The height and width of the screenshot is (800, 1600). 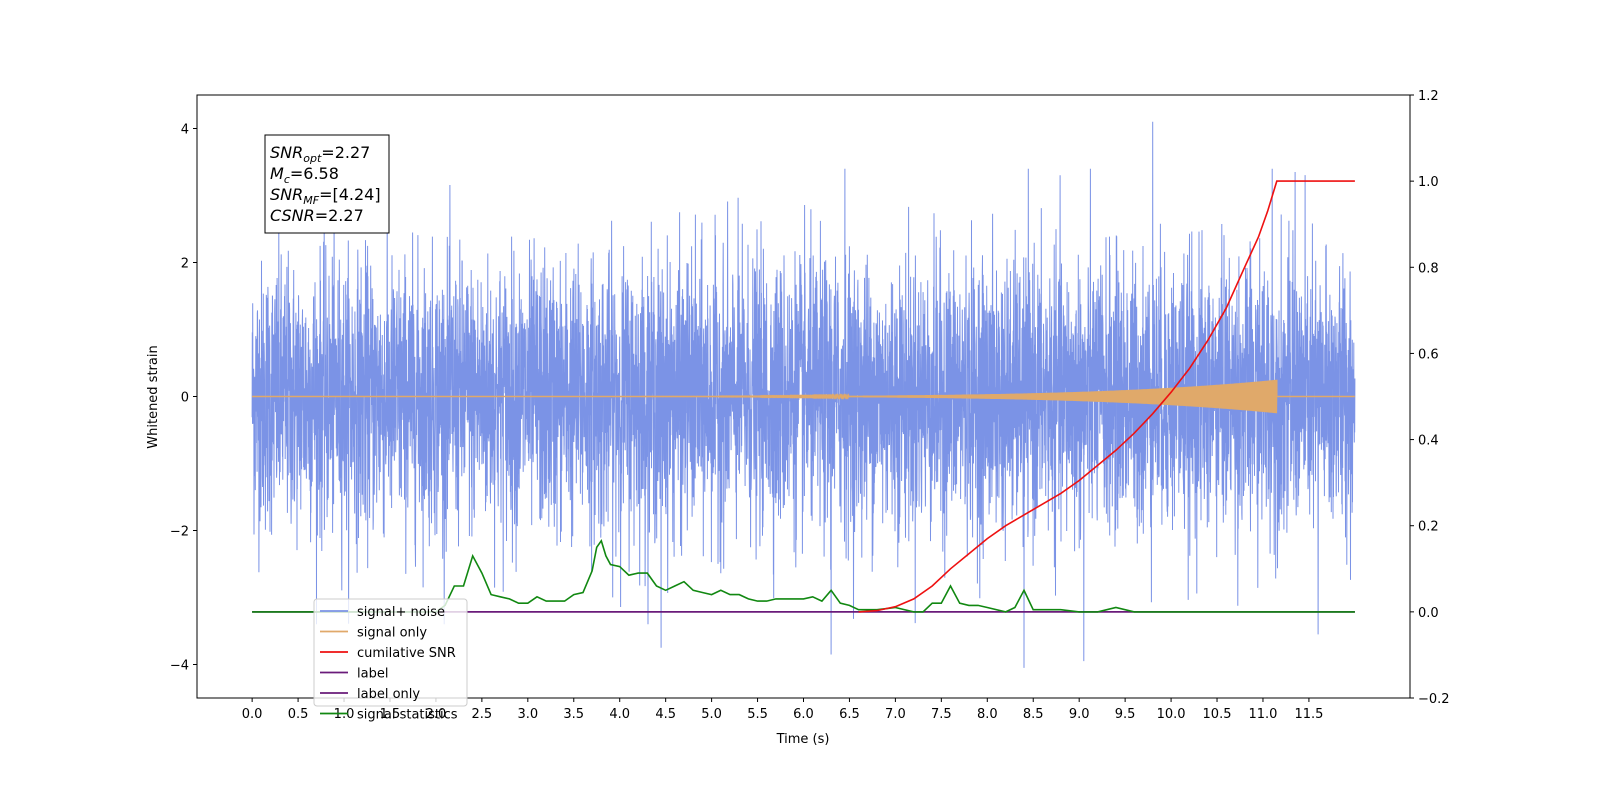 What do you see at coordinates (619, 714) in the screenshot?
I see `x-tick-label: 4.0` at bounding box center [619, 714].